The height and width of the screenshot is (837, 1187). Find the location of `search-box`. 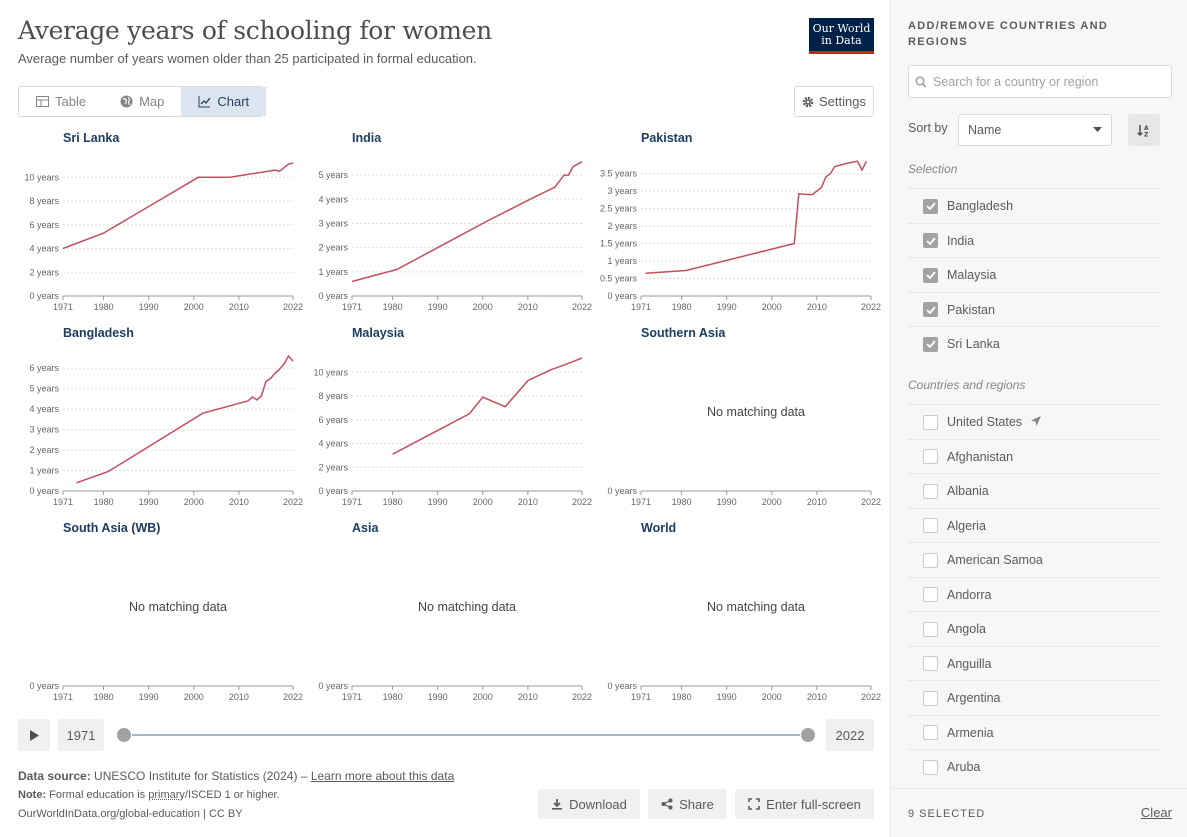

search-box is located at coordinates (1040, 81).